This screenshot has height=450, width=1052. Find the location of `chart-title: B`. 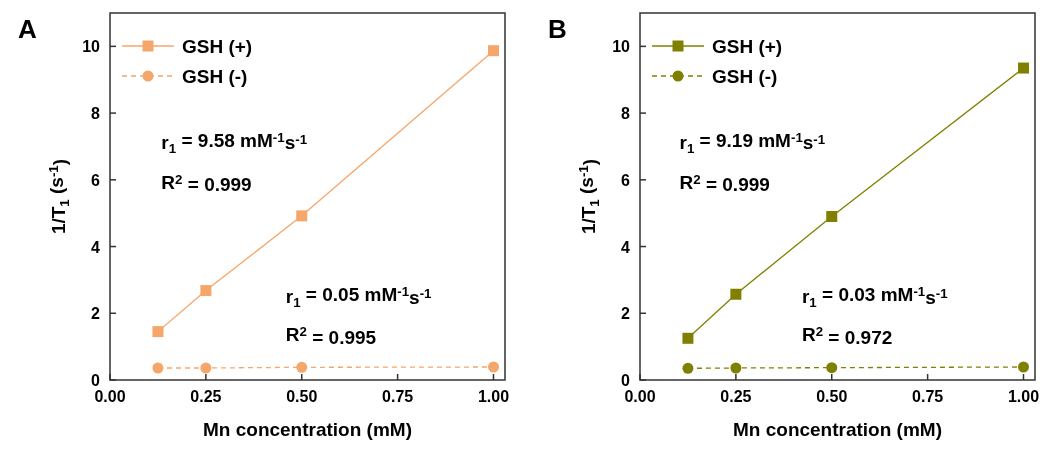

chart-title: B is located at coordinates (557, 29).